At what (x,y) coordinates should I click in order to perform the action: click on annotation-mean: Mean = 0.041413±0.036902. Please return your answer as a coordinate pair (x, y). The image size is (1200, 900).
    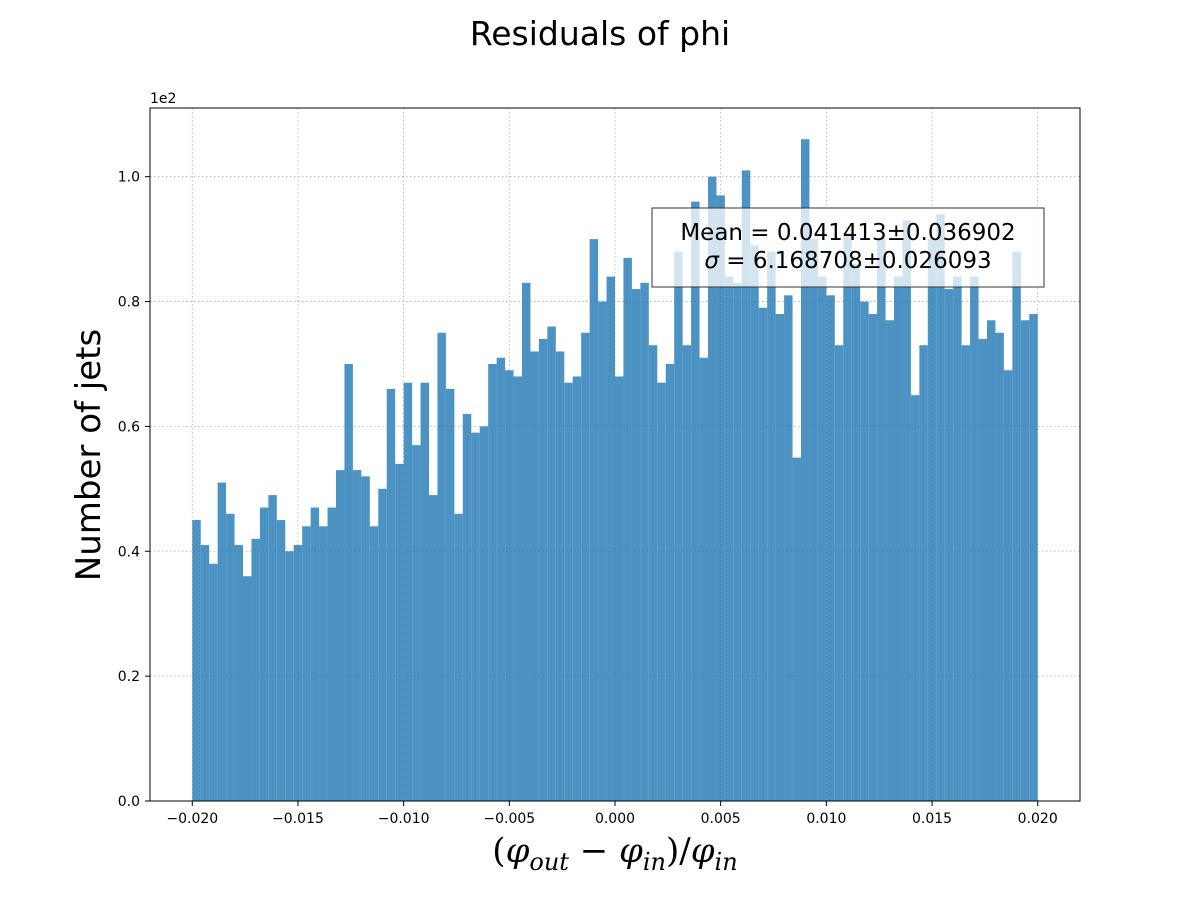
    Looking at the image, I should click on (847, 233).